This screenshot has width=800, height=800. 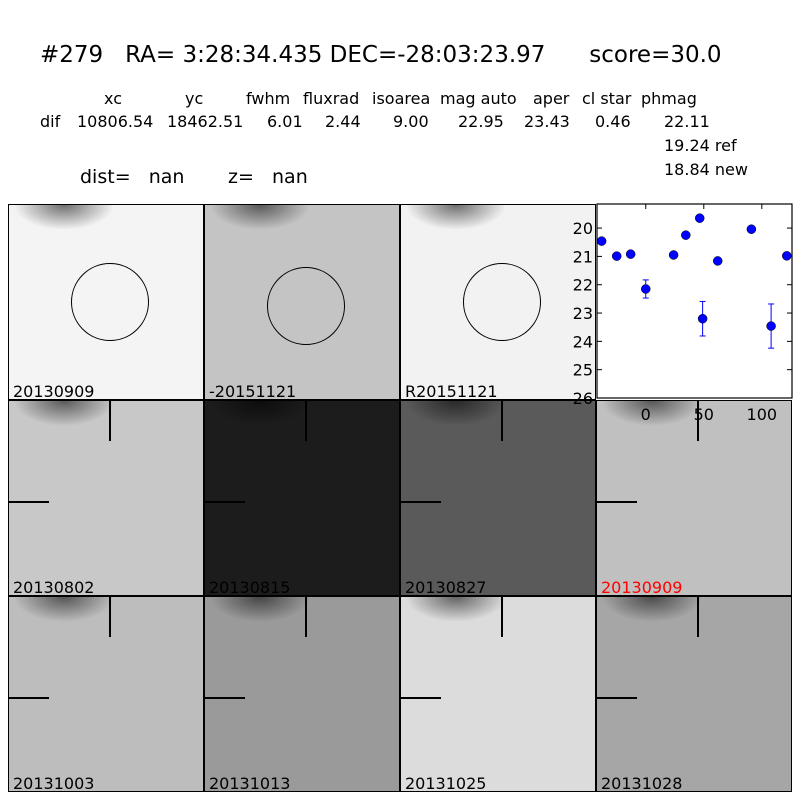 What do you see at coordinates (343, 121) in the screenshot?
I see `column-value: 2.44` at bounding box center [343, 121].